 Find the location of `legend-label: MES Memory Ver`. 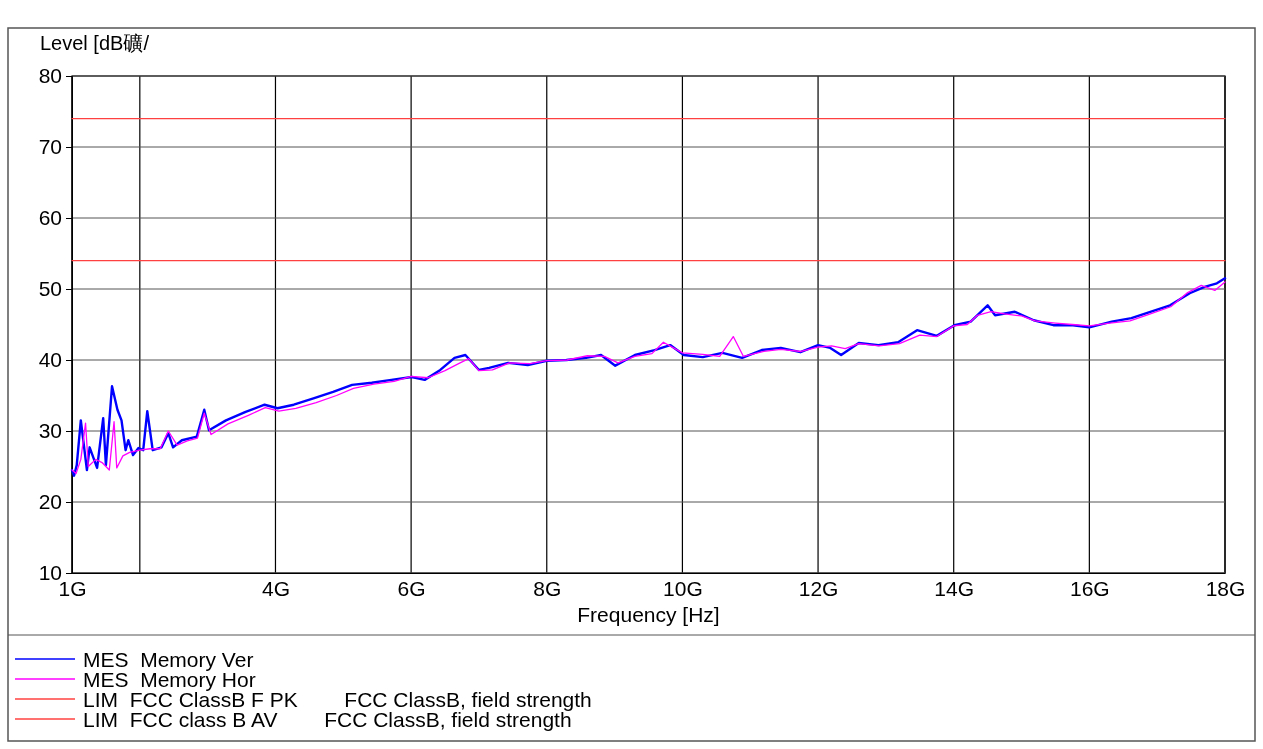

legend-label: MES Memory Ver is located at coordinates (168, 659).